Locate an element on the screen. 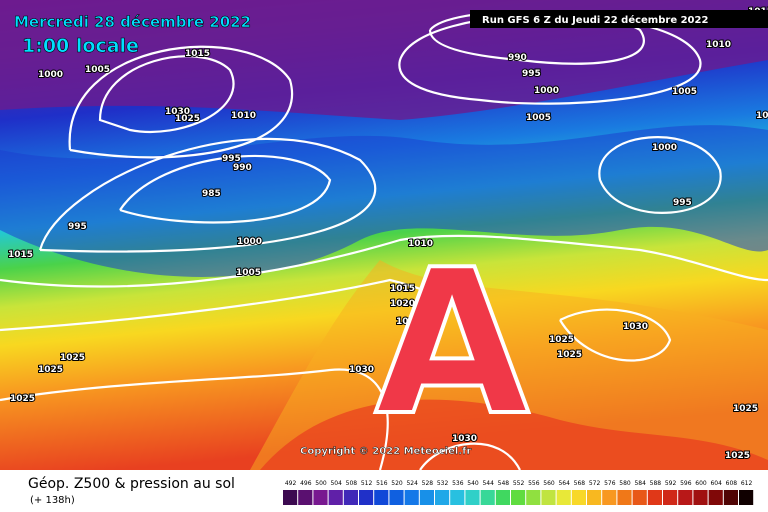 The image size is (768, 512). run-info: Run GFS 6 Z du Jeudi 22 décembre 2022 is located at coordinates (595, 20).